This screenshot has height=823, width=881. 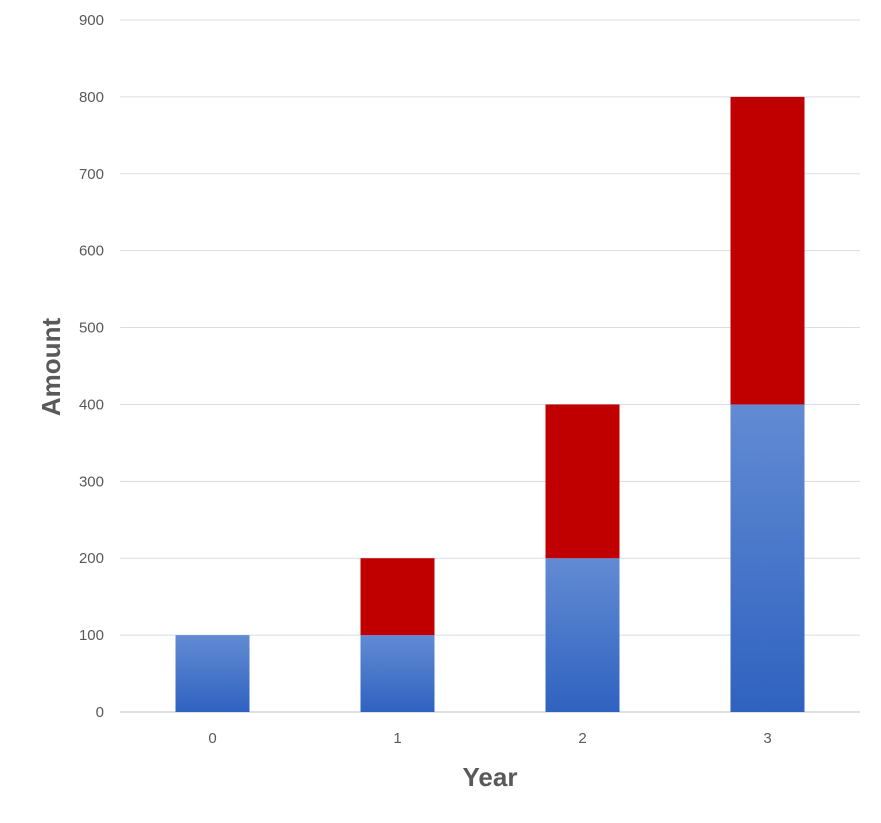 What do you see at coordinates (91, 174) in the screenshot?
I see `y-tick-label: 700` at bounding box center [91, 174].